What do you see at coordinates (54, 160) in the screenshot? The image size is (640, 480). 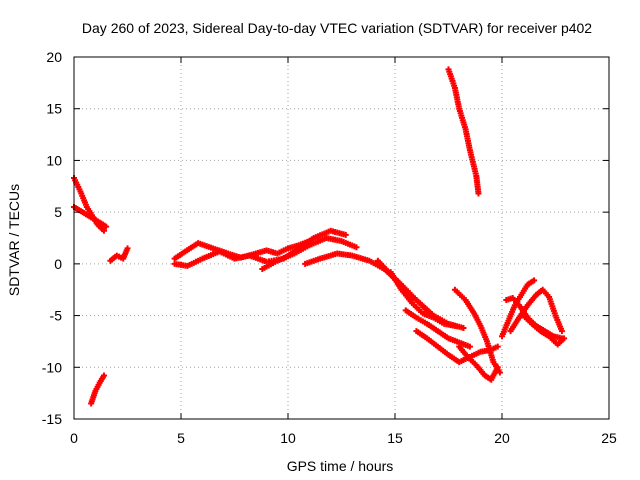 I see `y-tick-label: 10` at bounding box center [54, 160].